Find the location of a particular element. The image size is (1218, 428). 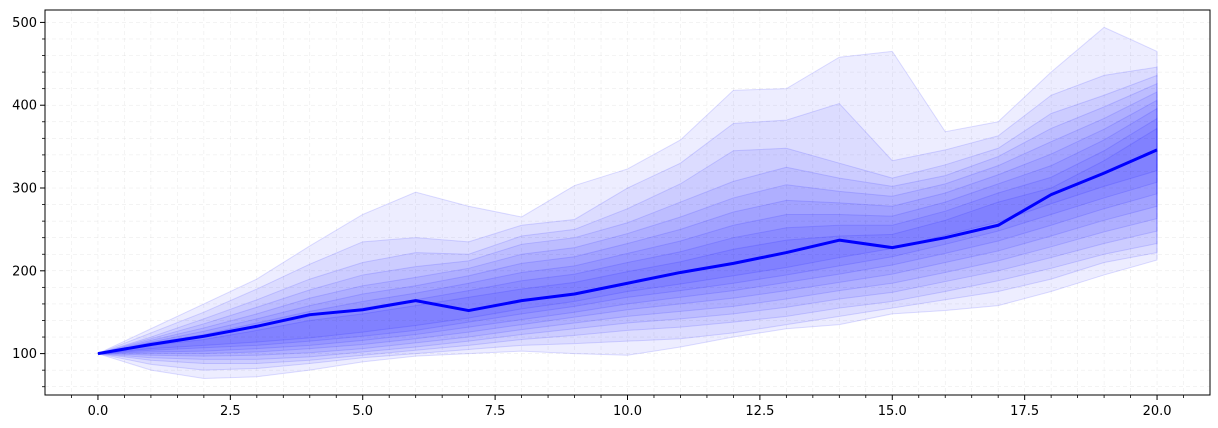

y-tick-label: 100 is located at coordinates (24, 354).